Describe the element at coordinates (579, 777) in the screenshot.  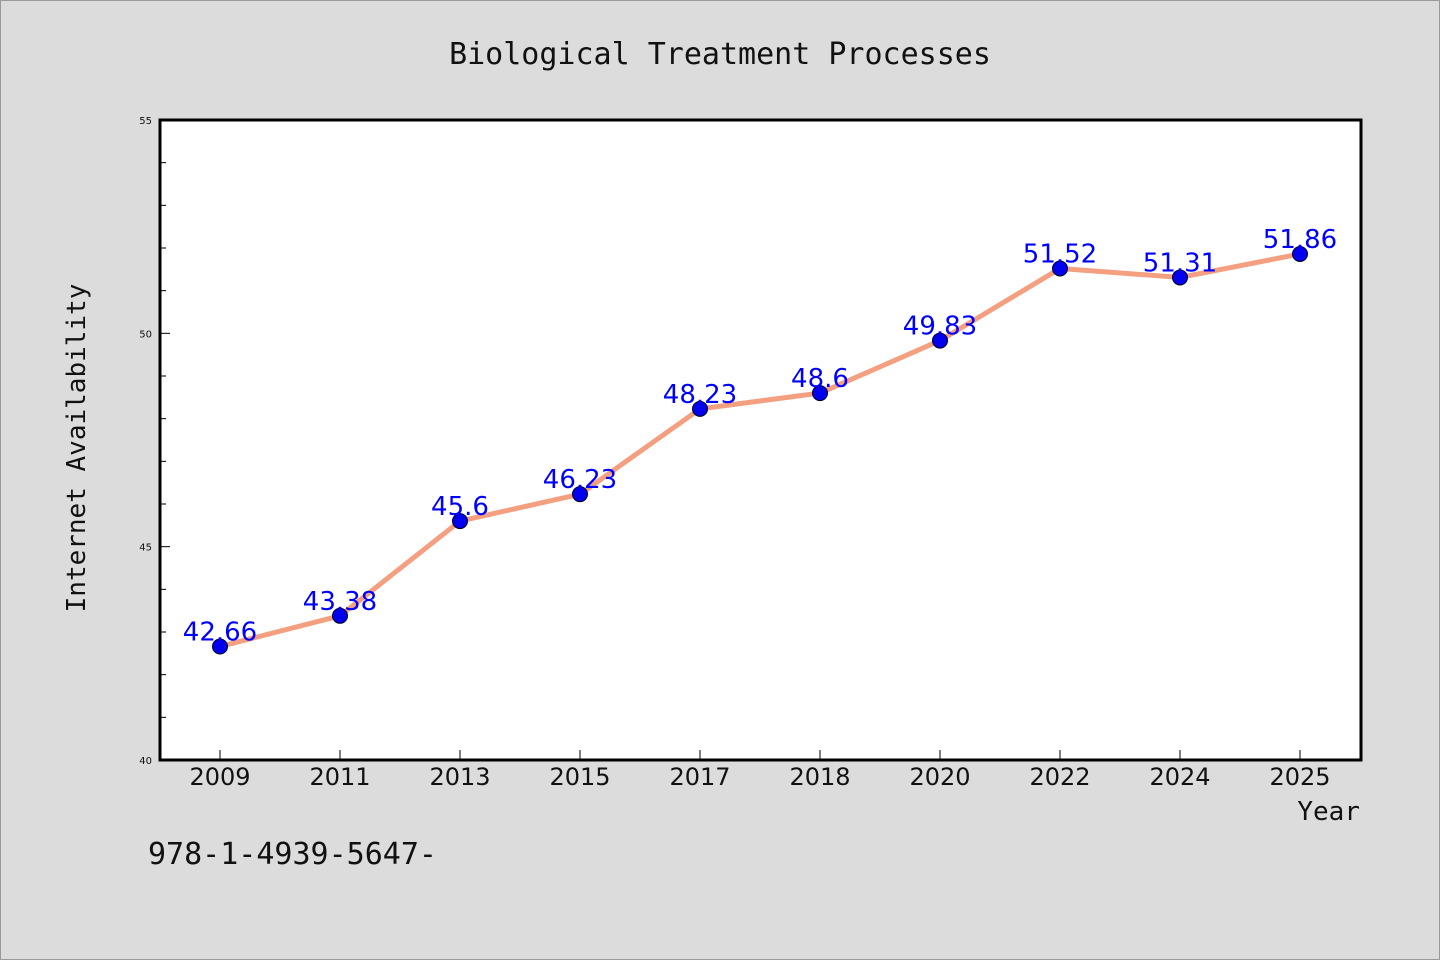
I see `x-tick-label: 2015` at that location.